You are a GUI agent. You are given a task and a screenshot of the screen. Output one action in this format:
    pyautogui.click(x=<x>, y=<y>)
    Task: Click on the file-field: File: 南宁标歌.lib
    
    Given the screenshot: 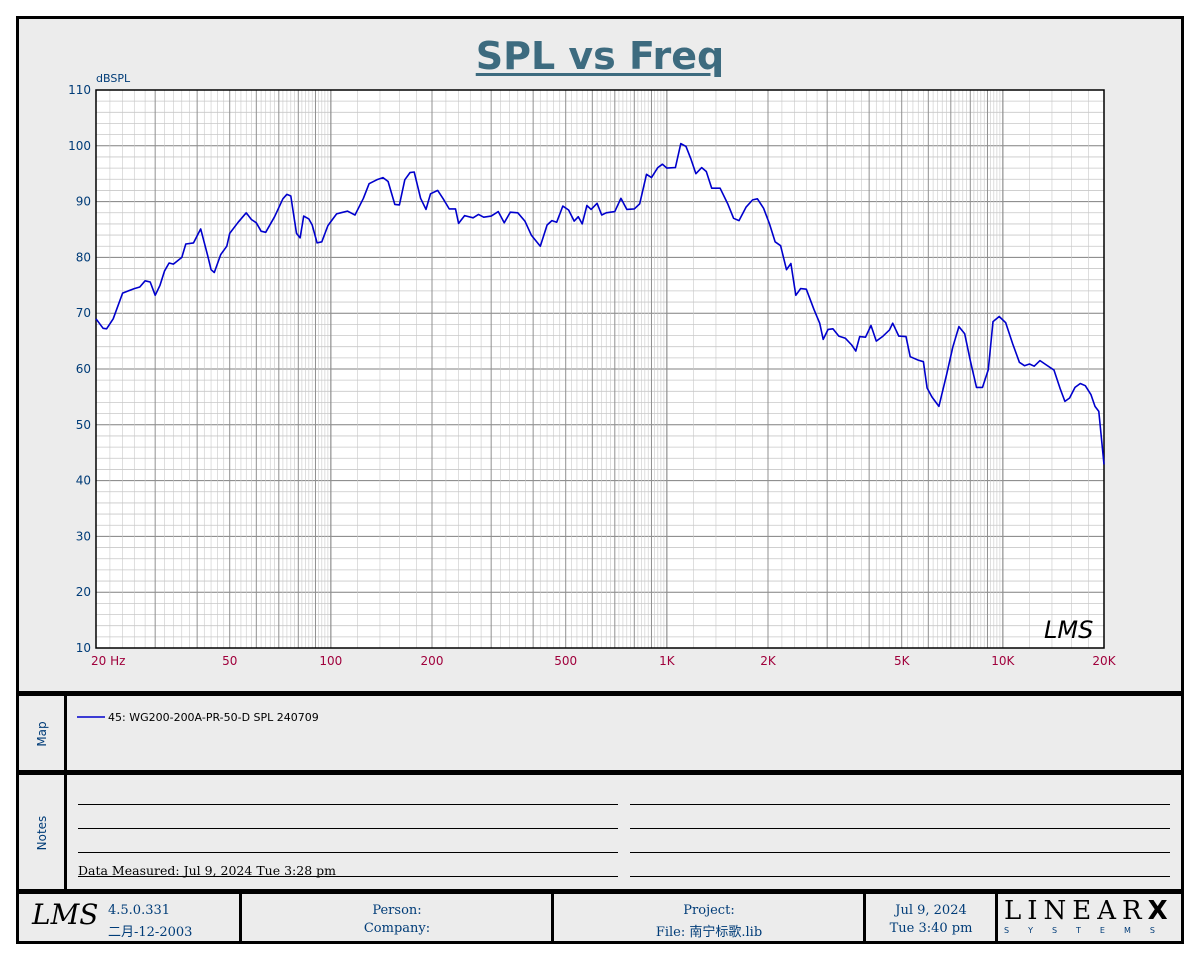 What is the action you would take?
    pyautogui.click(x=709, y=932)
    